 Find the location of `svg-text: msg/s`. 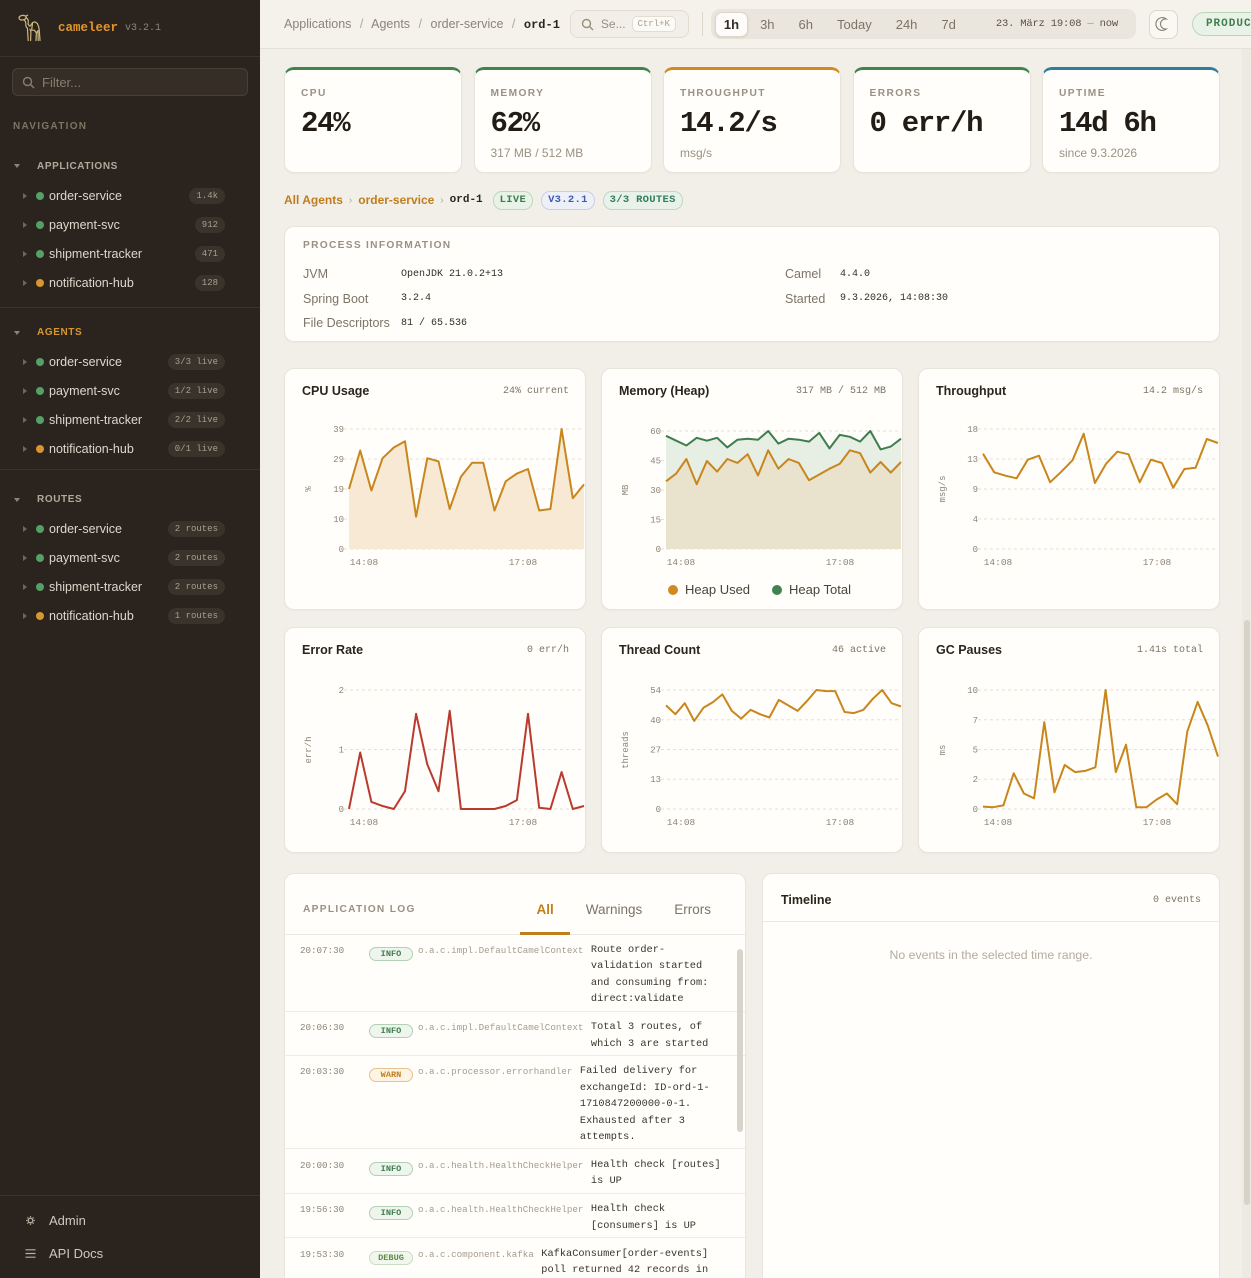

svg-text: msg/s is located at coordinates (943, 488).